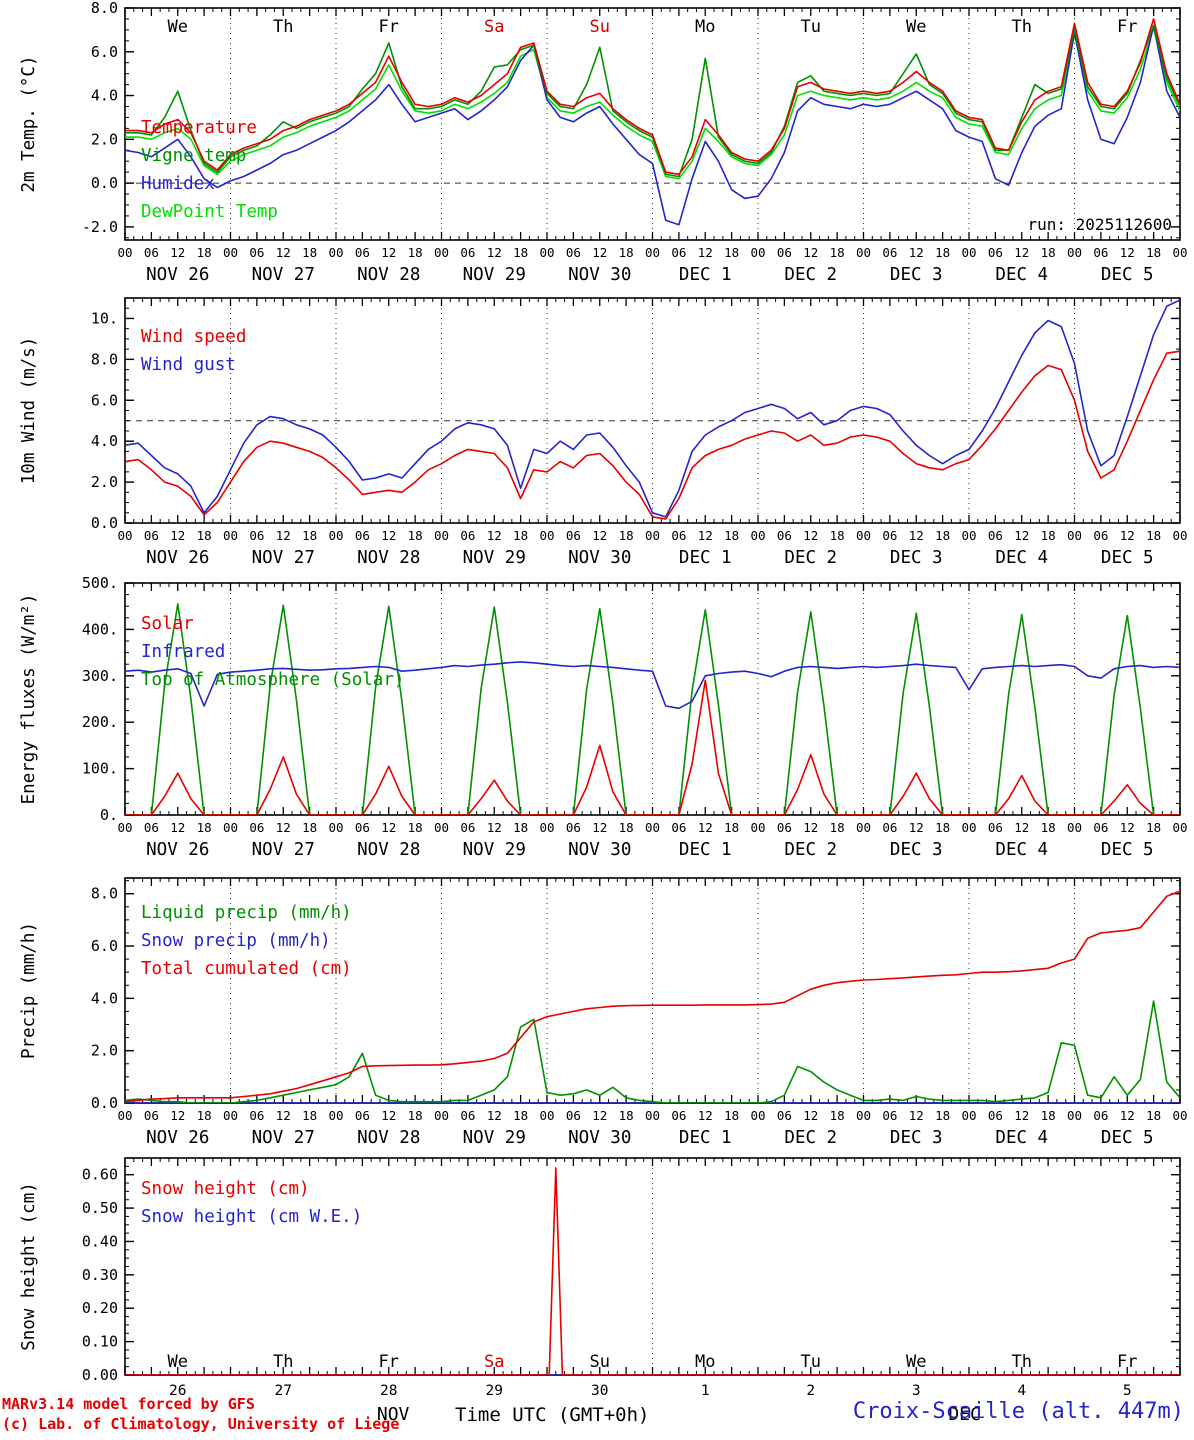 The image size is (1194, 1440). Describe the element at coordinates (100, 583) in the screenshot. I see `y-tick-label: 500.` at that location.